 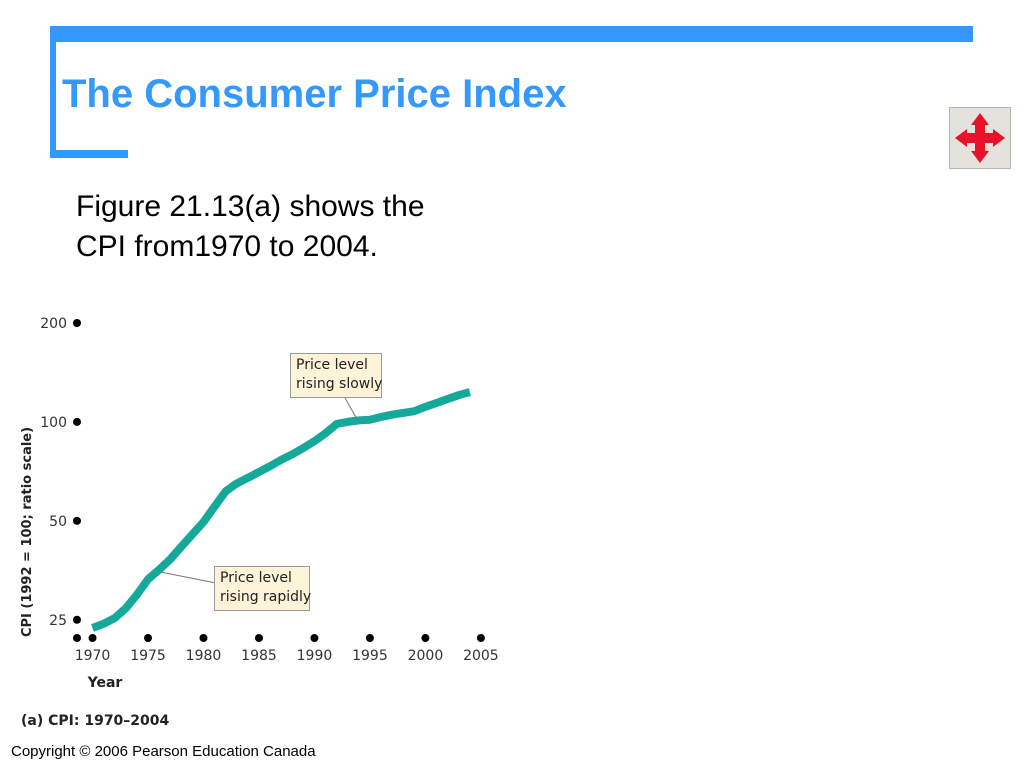 I want to click on x-tick-label: 1980, so click(x=204, y=656).